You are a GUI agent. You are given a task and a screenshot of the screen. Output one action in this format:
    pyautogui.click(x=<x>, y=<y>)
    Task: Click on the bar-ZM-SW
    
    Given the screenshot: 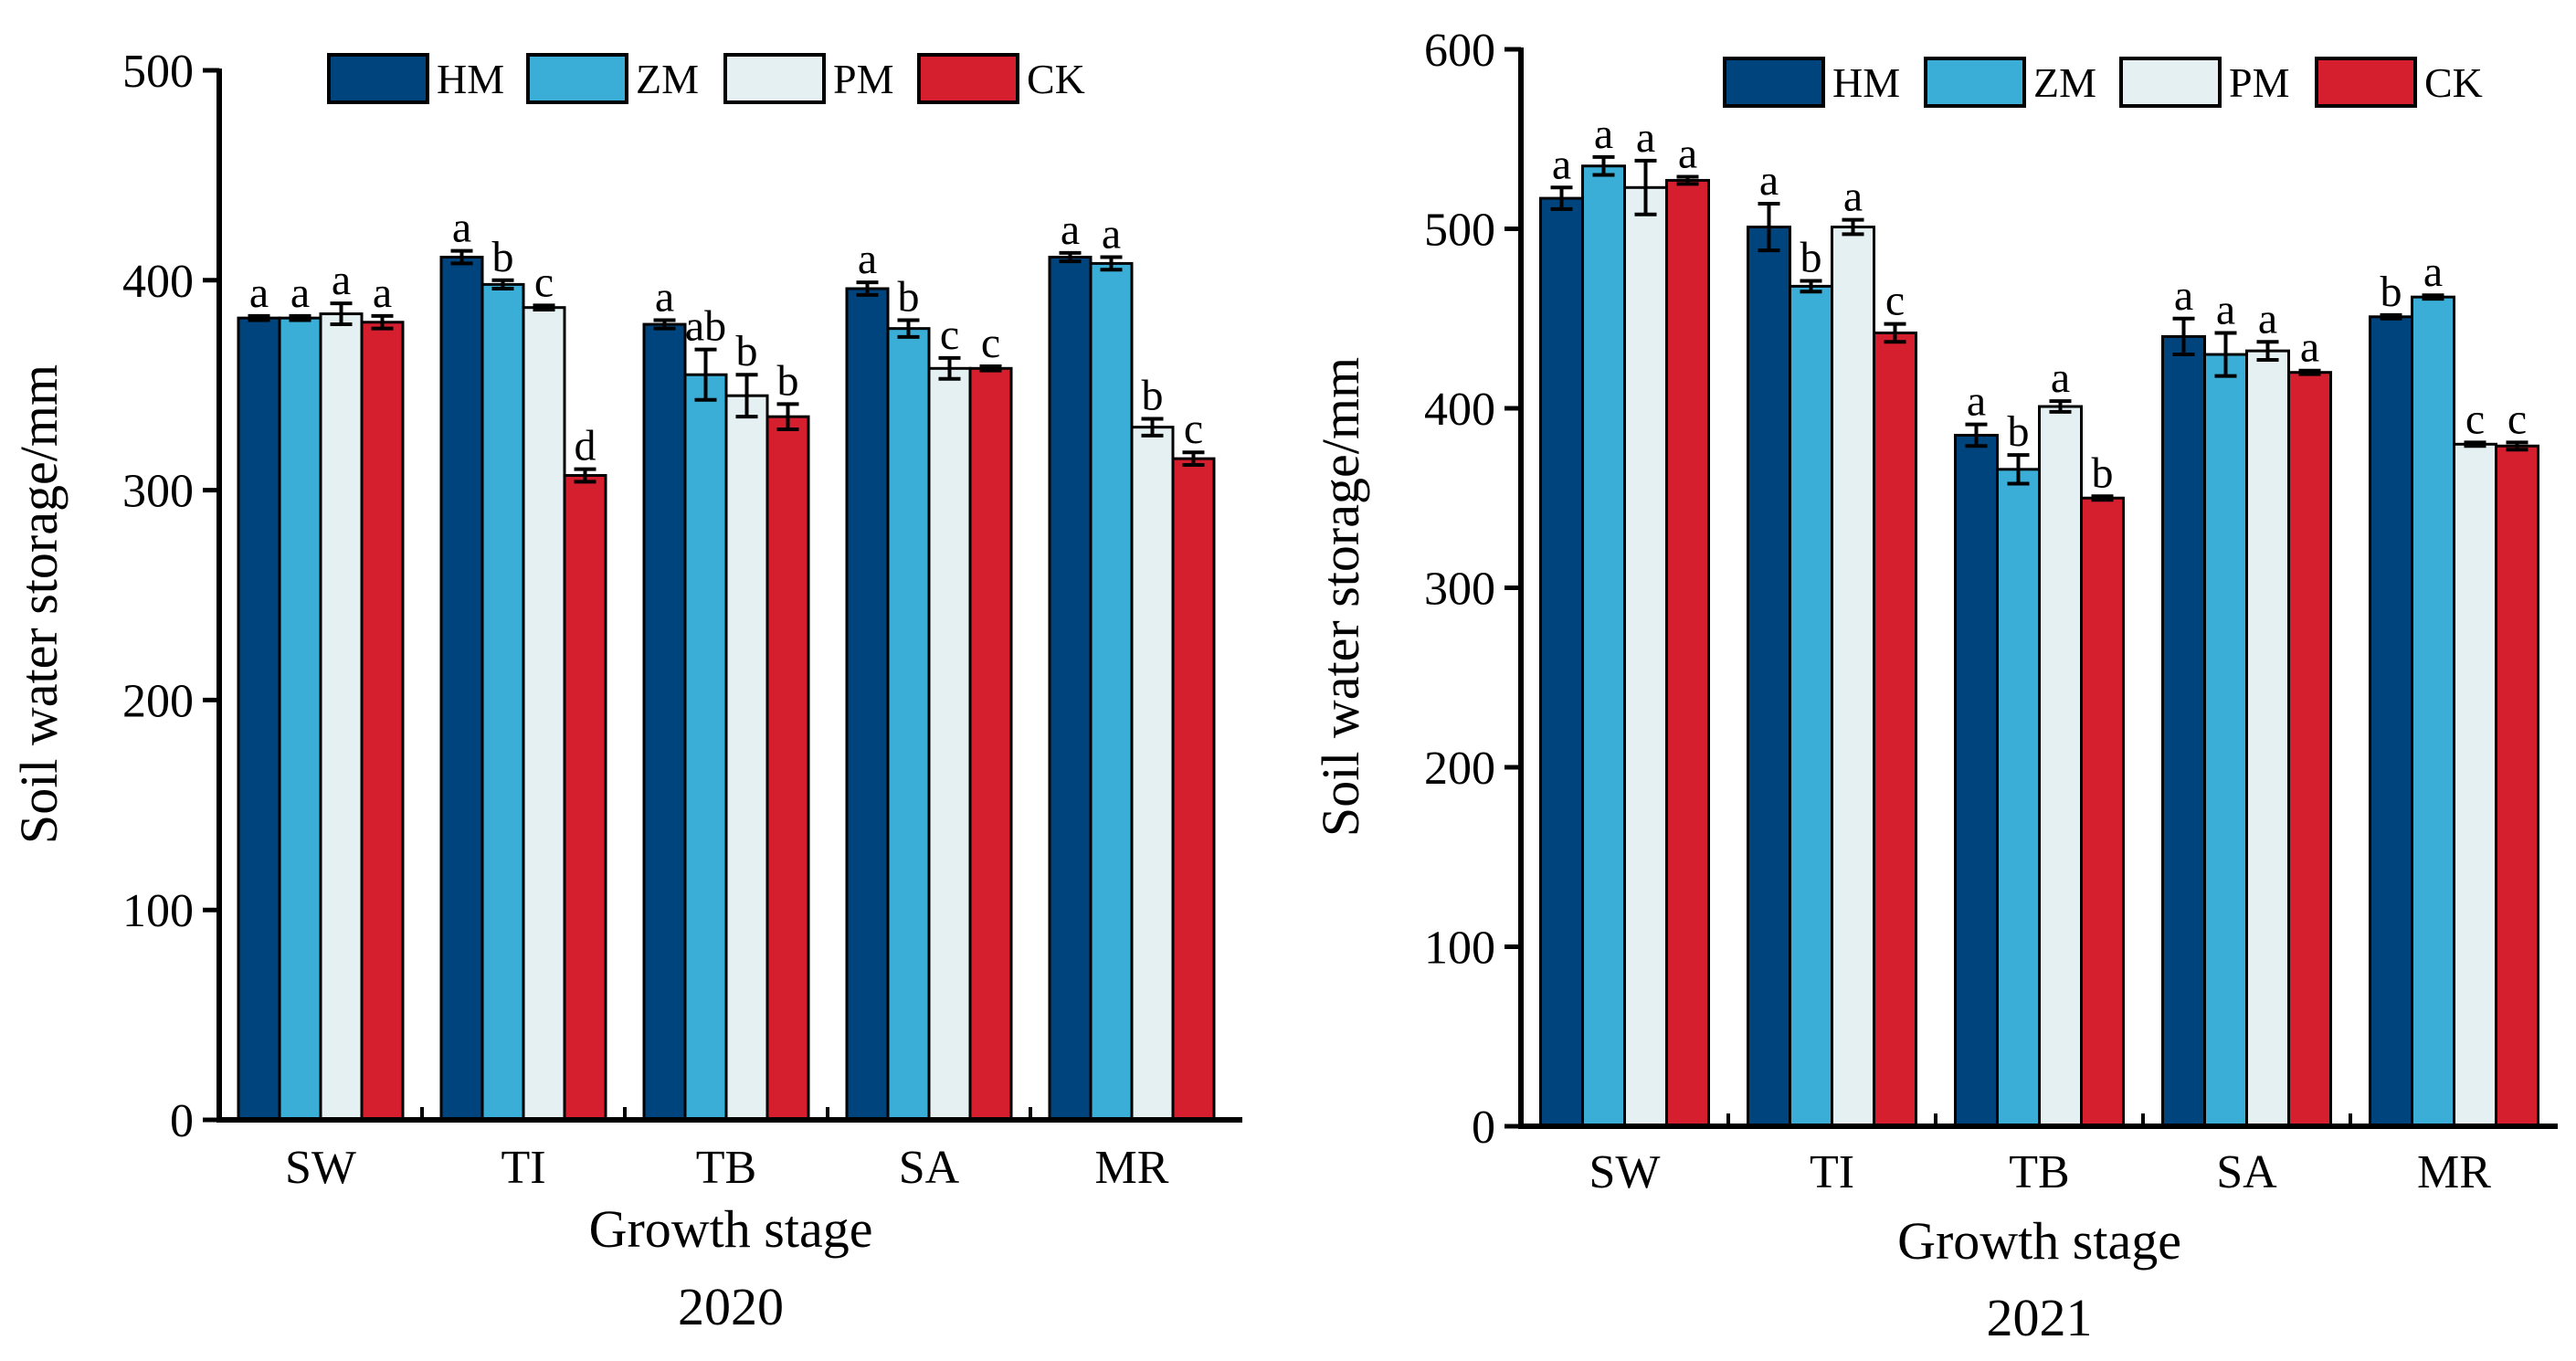 What is the action you would take?
    pyautogui.click(x=300, y=719)
    